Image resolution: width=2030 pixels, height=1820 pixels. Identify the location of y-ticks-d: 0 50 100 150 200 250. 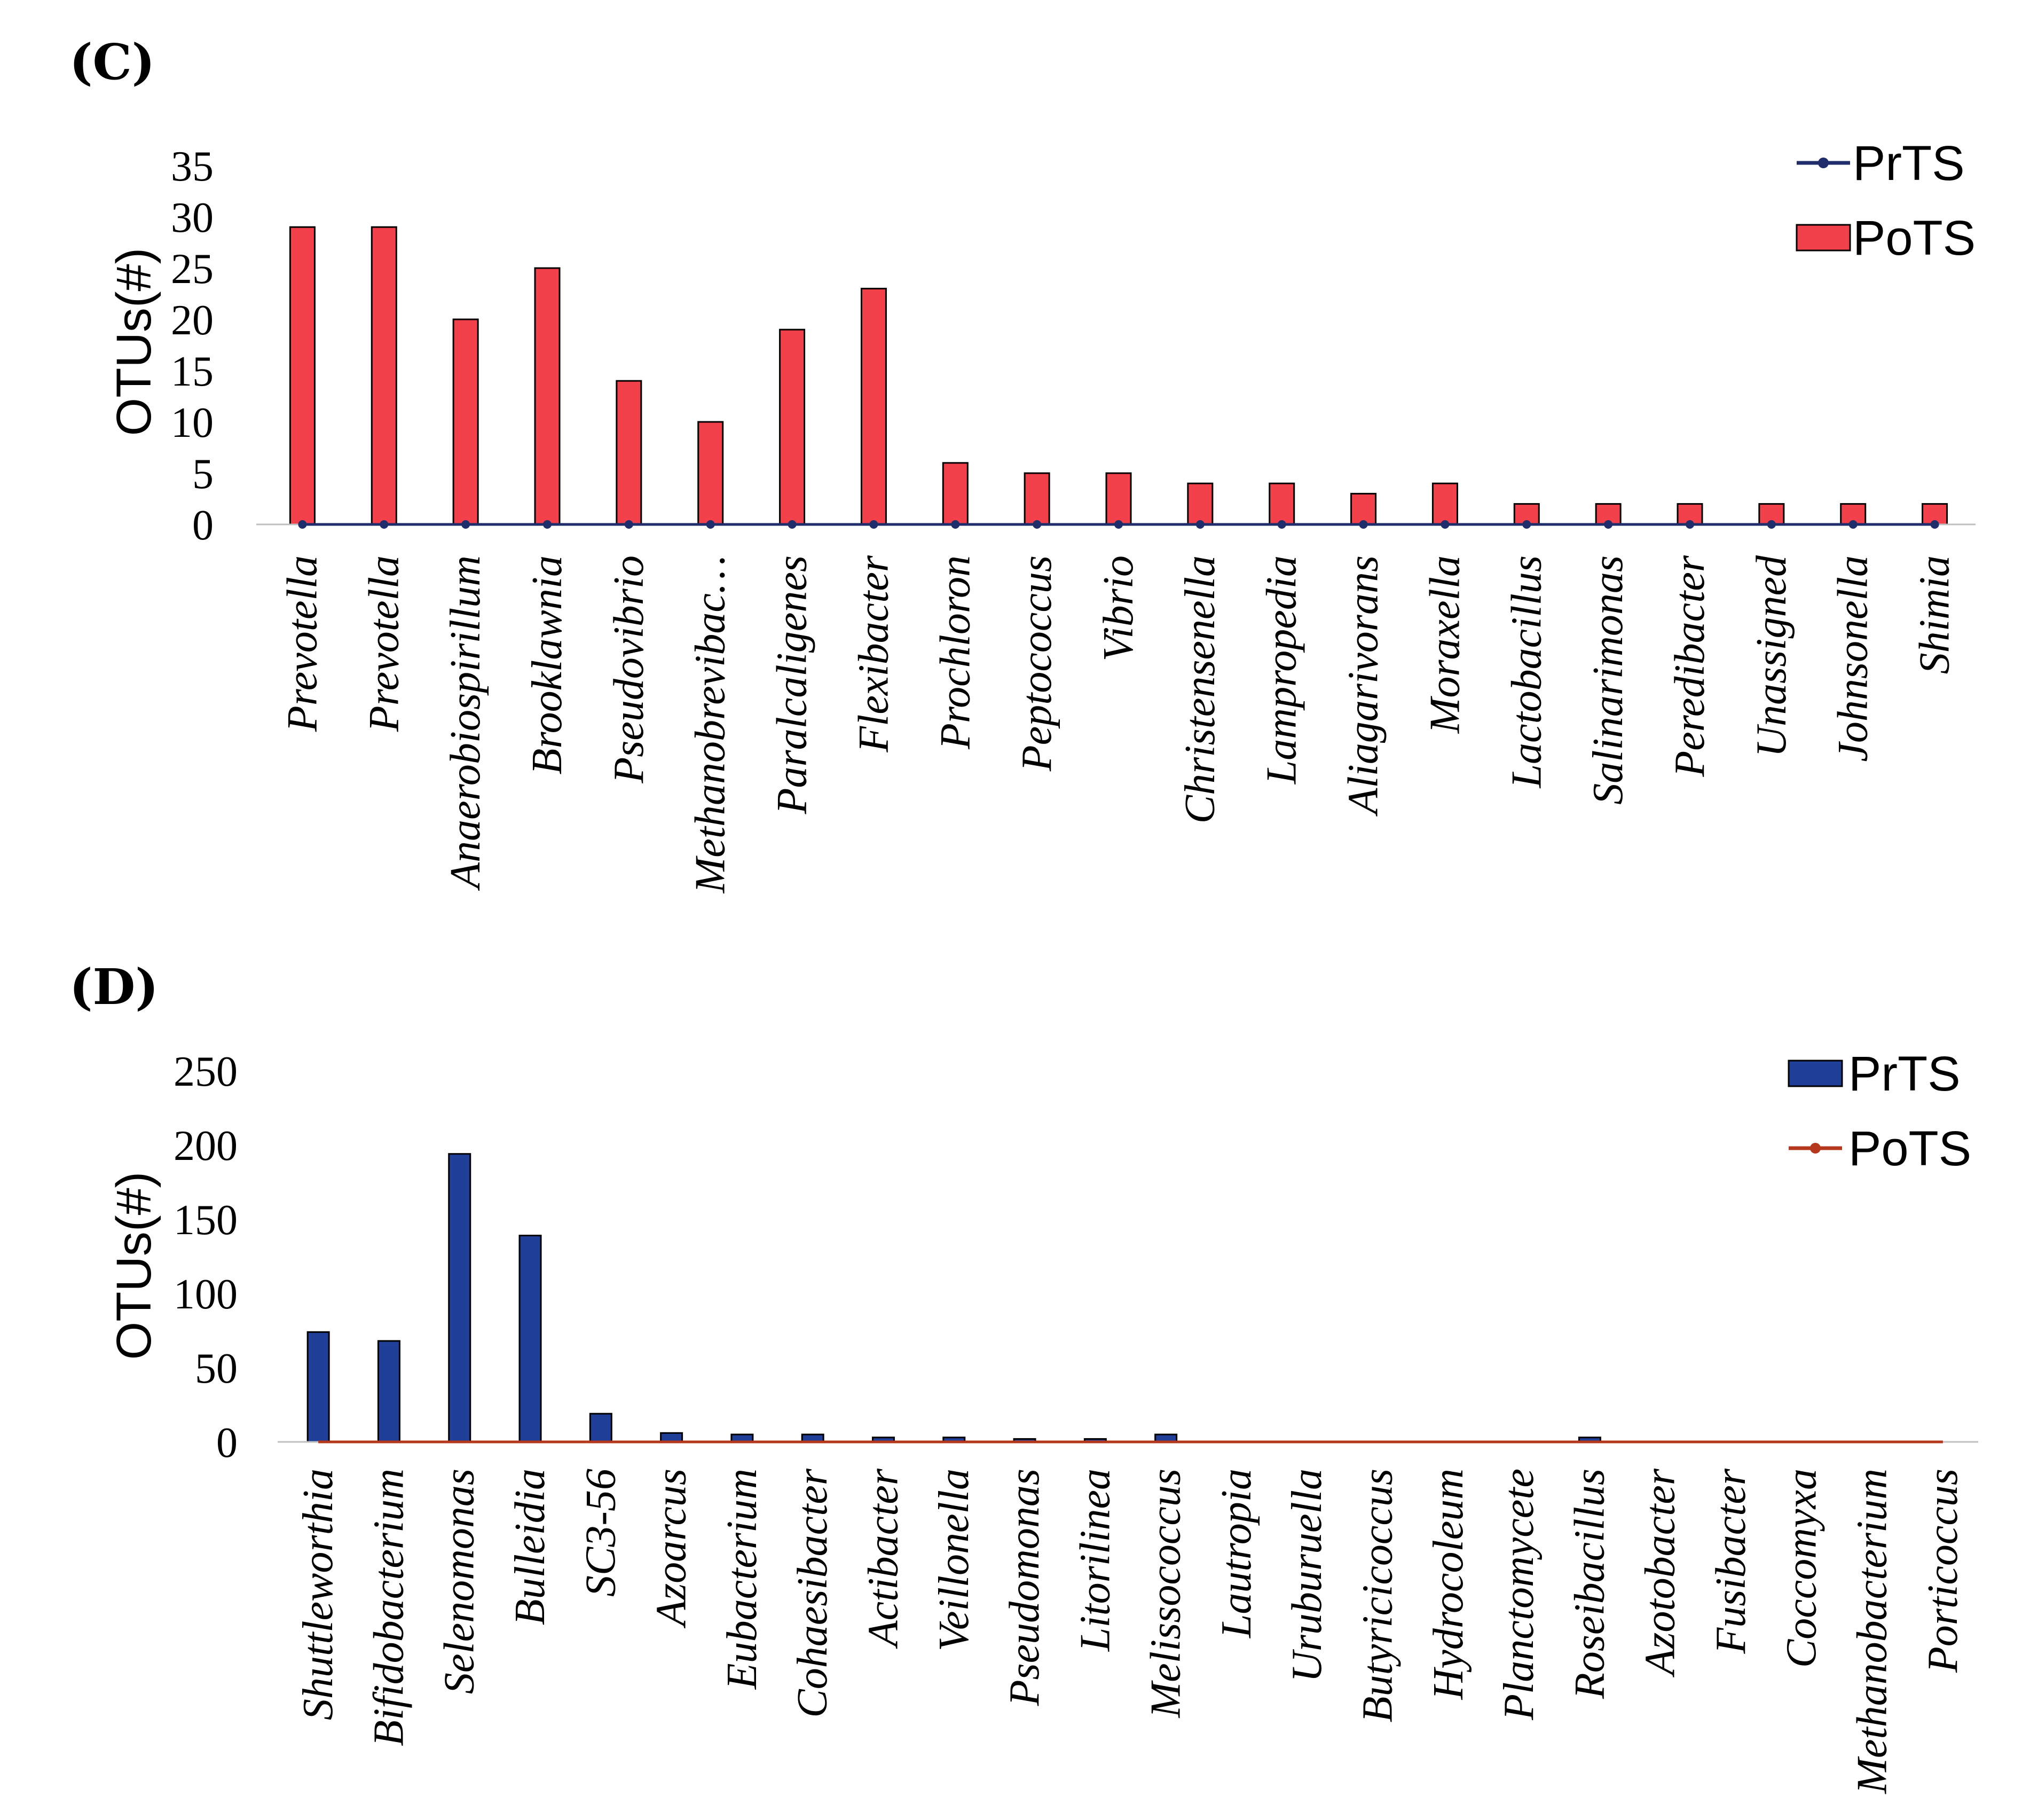
(206, 1257).